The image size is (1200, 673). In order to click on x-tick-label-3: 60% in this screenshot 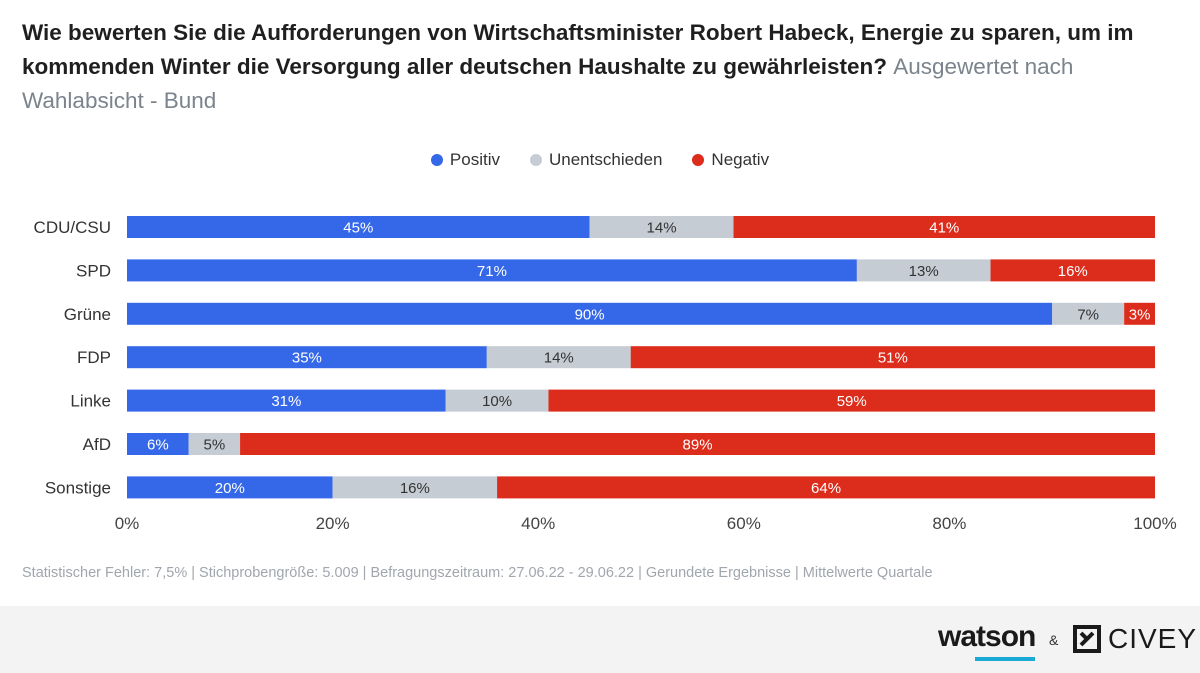, I will do `click(744, 523)`.